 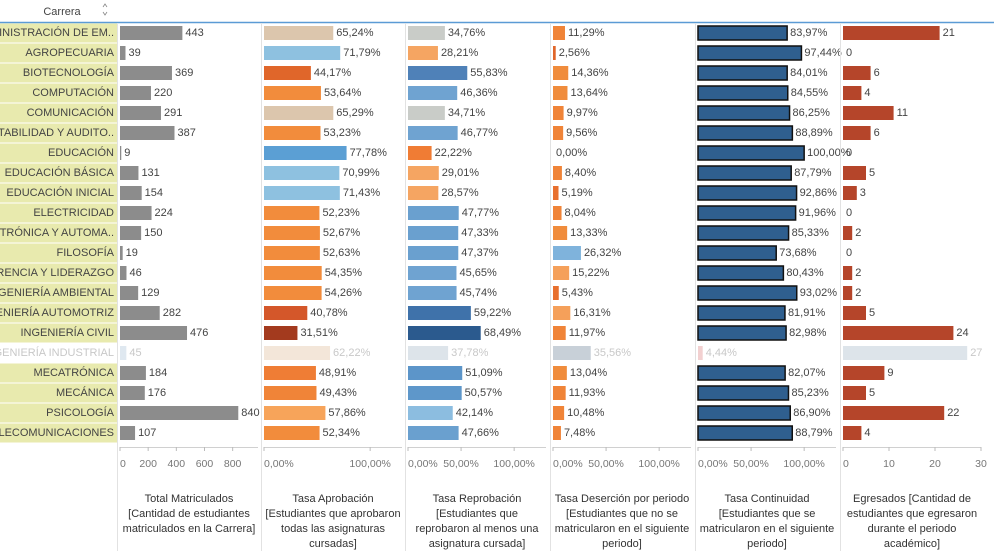 What do you see at coordinates (338, 373) in the screenshot?
I see `value-label: 48,91%` at bounding box center [338, 373].